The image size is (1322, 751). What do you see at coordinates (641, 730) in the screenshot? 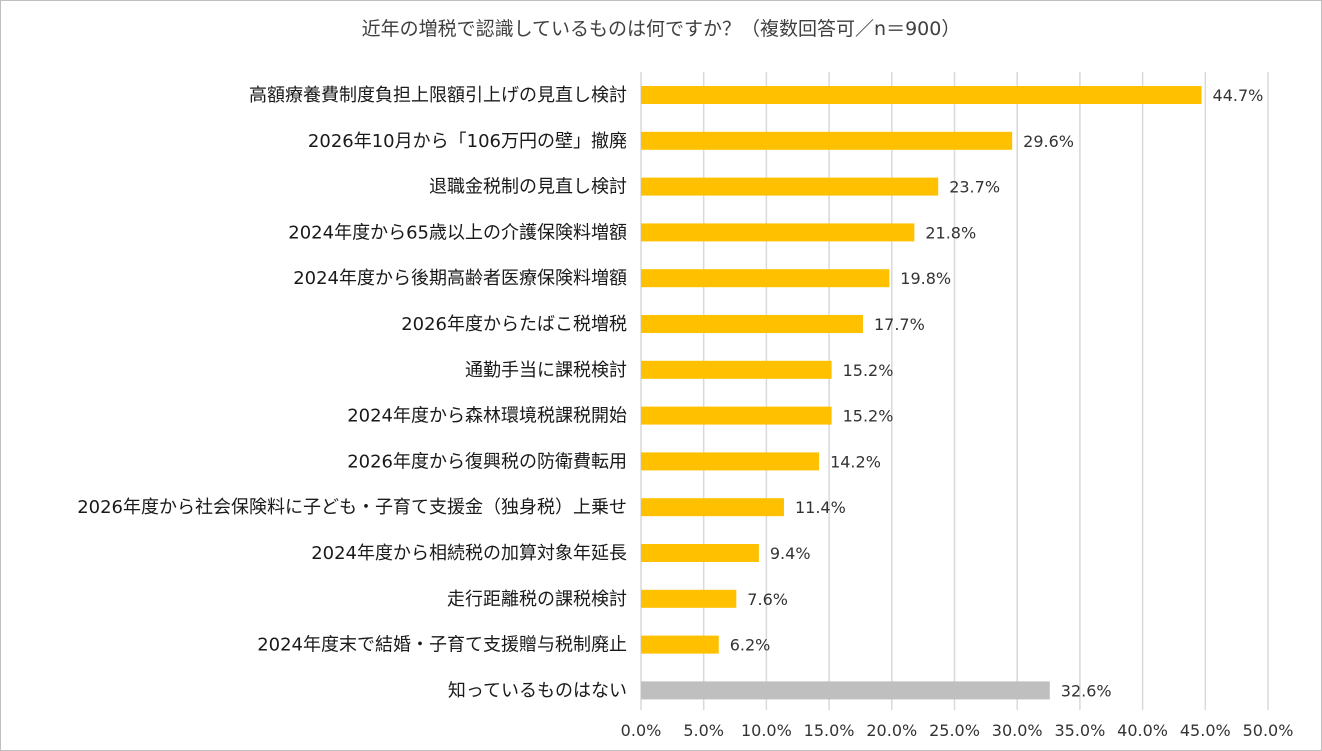
I see `x-tick-label: 0.0%` at bounding box center [641, 730].